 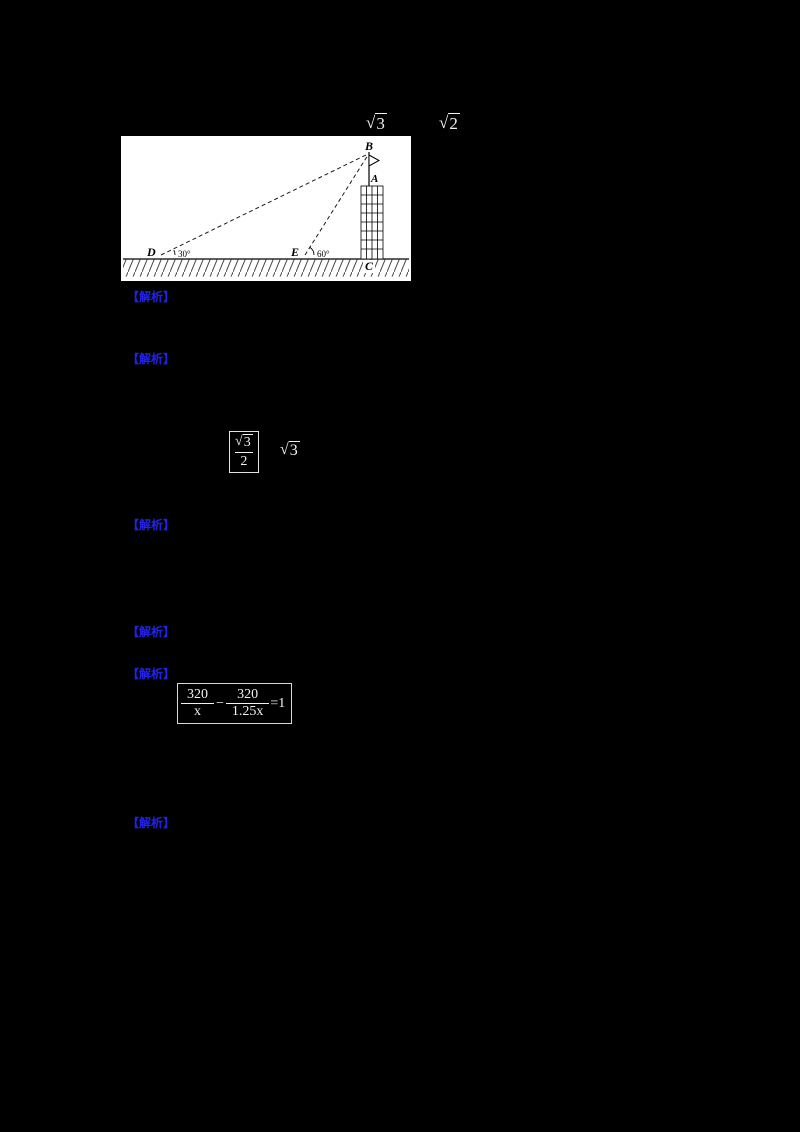 What do you see at coordinates (151, 252) in the screenshot?
I see `point-label-d: D` at bounding box center [151, 252].